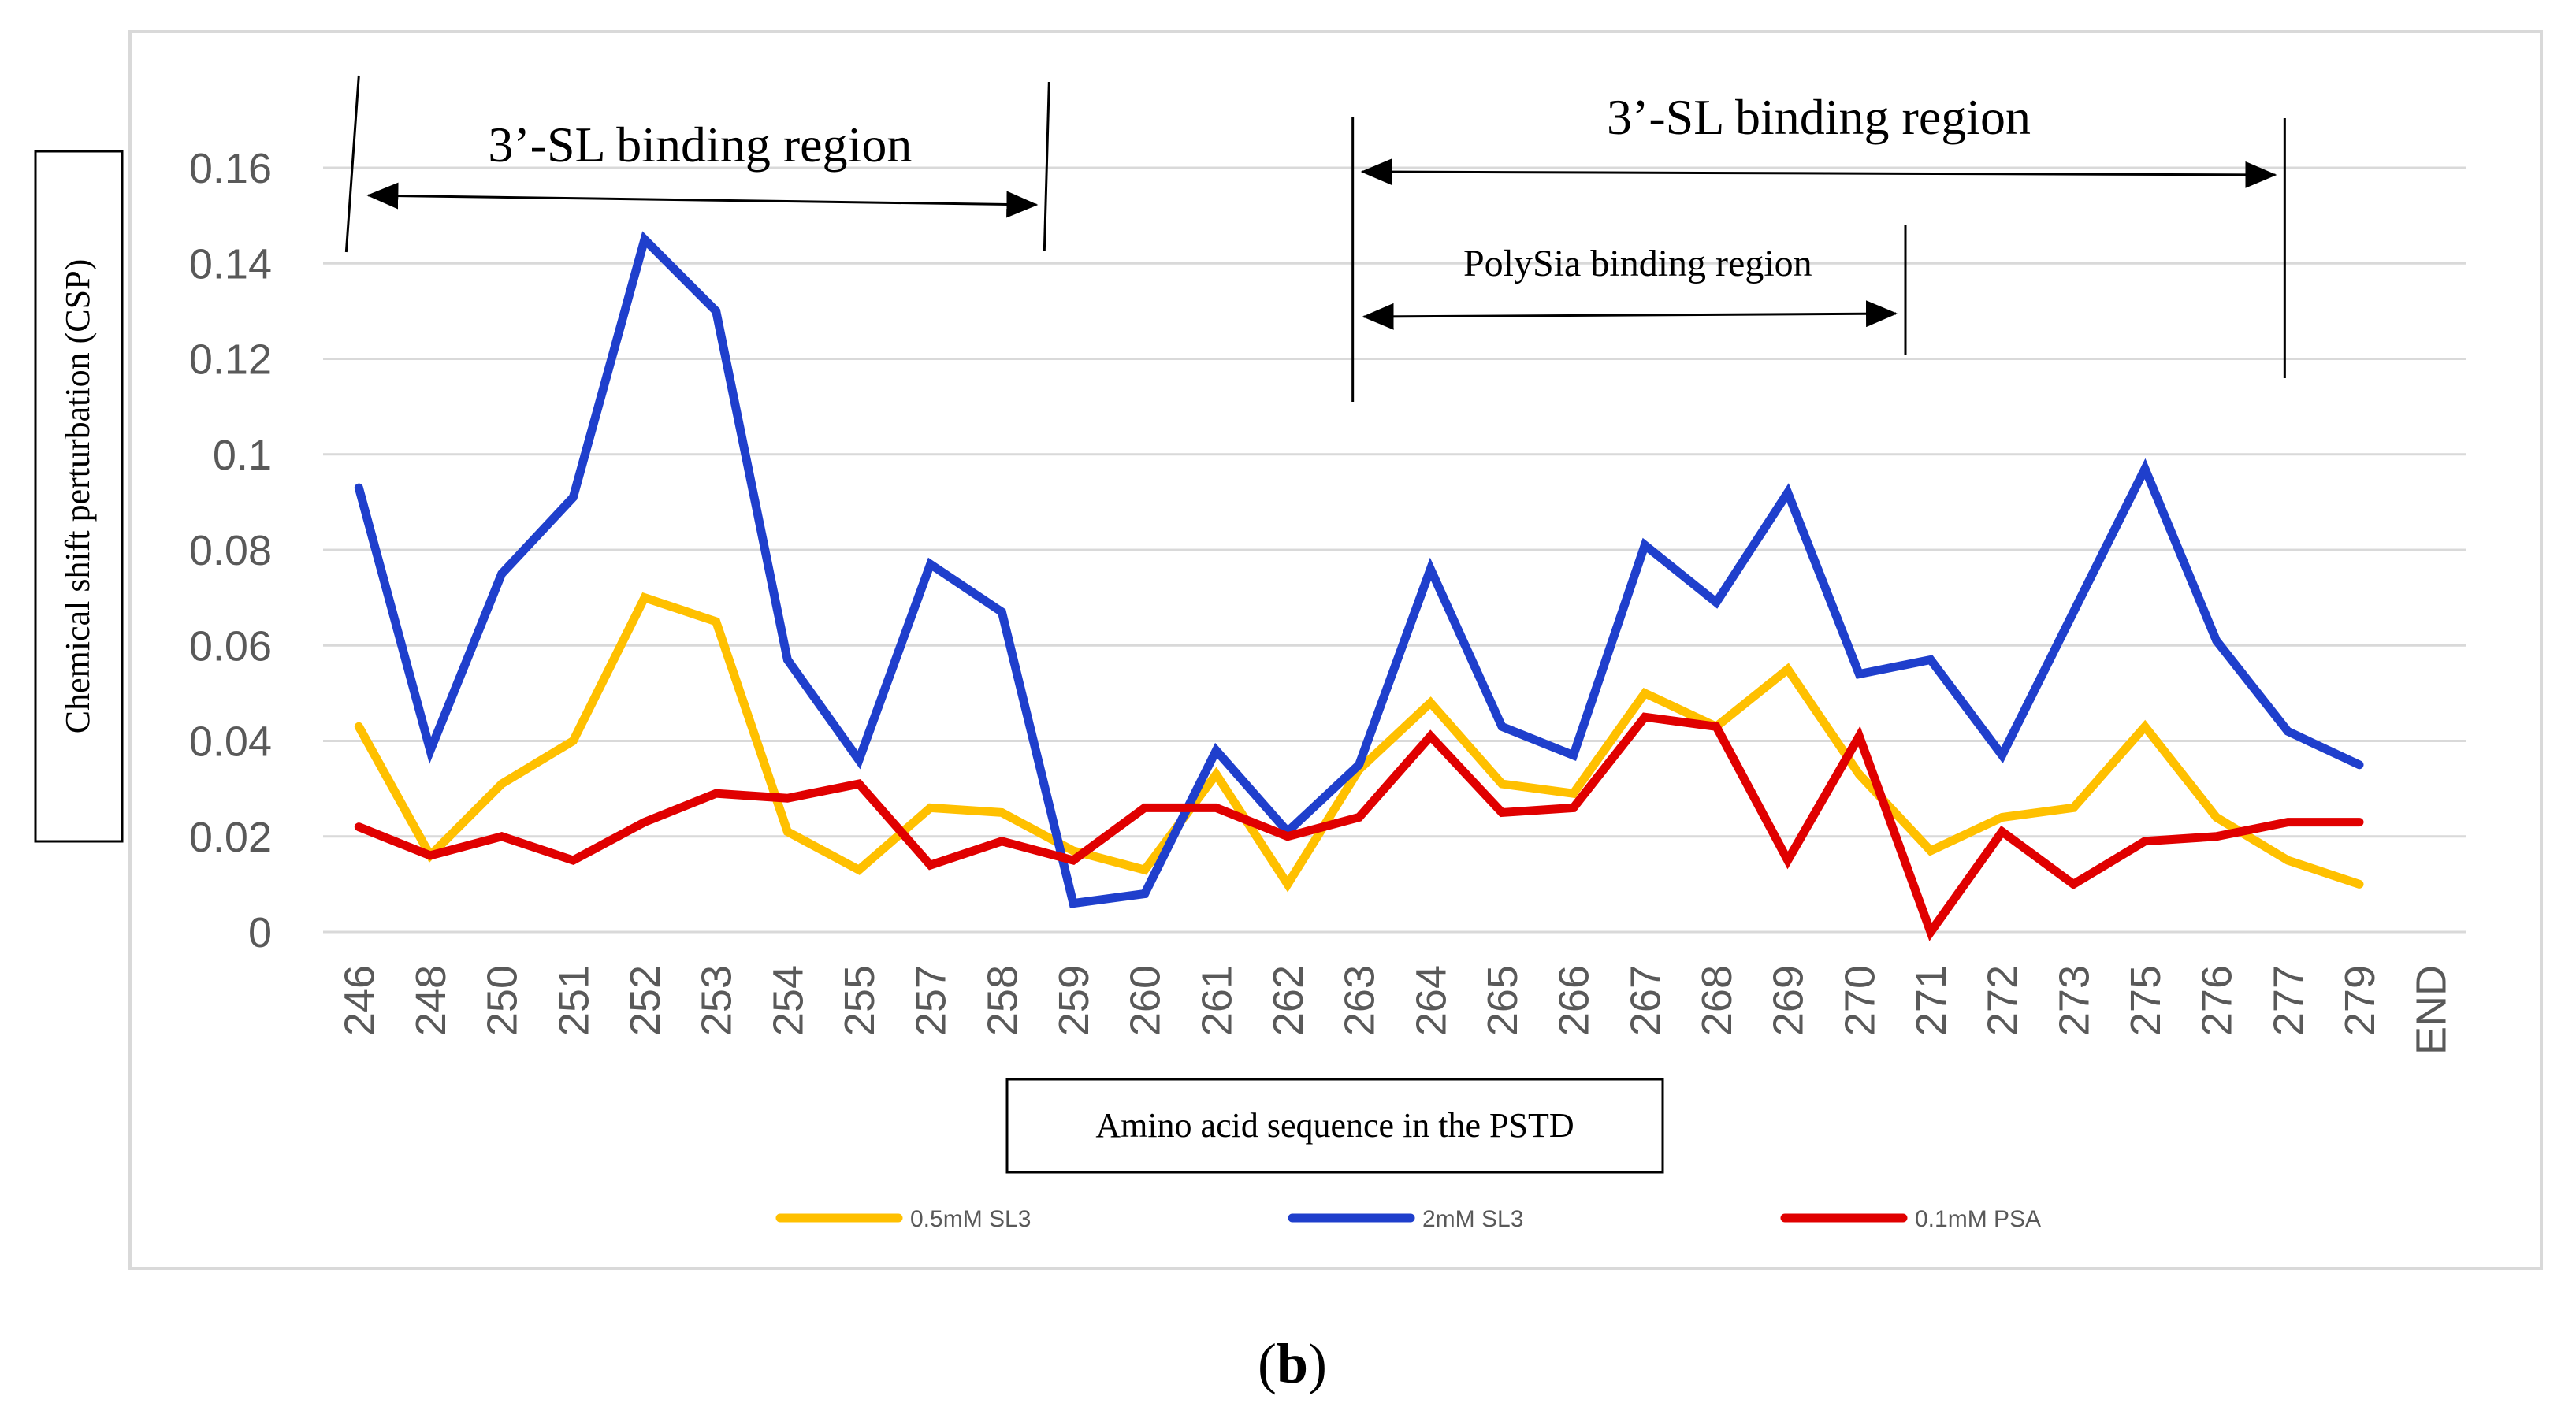 The width and height of the screenshot is (2576, 1407). What do you see at coordinates (1574, 1001) in the screenshot?
I see `x-tick-label: 266` at bounding box center [1574, 1001].